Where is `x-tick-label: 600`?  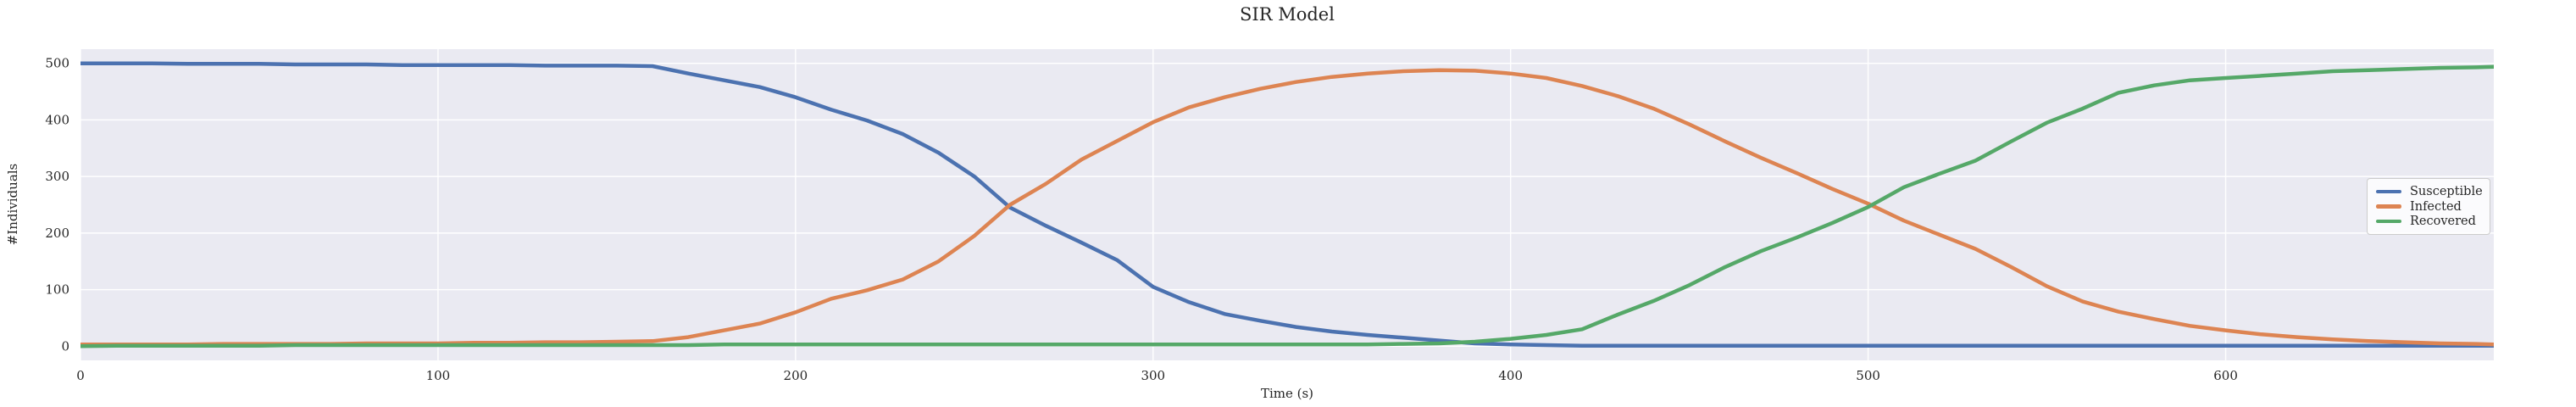 x-tick-label: 600 is located at coordinates (2225, 375).